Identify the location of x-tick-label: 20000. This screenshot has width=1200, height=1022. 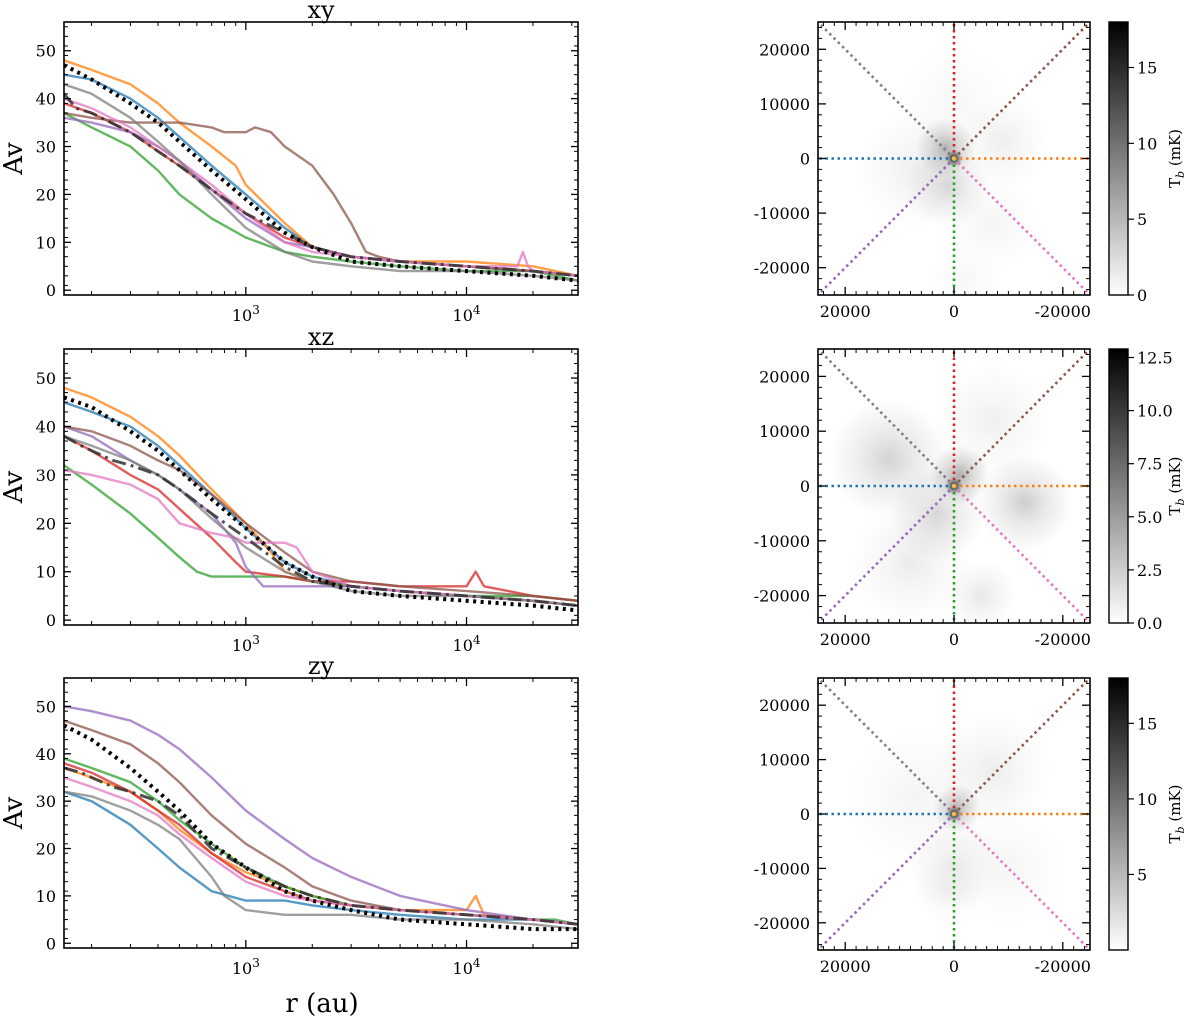
(845, 639).